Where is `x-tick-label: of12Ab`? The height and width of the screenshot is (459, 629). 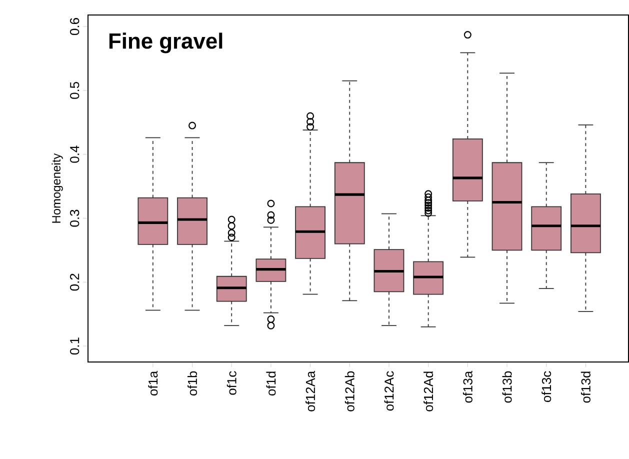 x-tick-label: of12Ab is located at coordinates (349, 391).